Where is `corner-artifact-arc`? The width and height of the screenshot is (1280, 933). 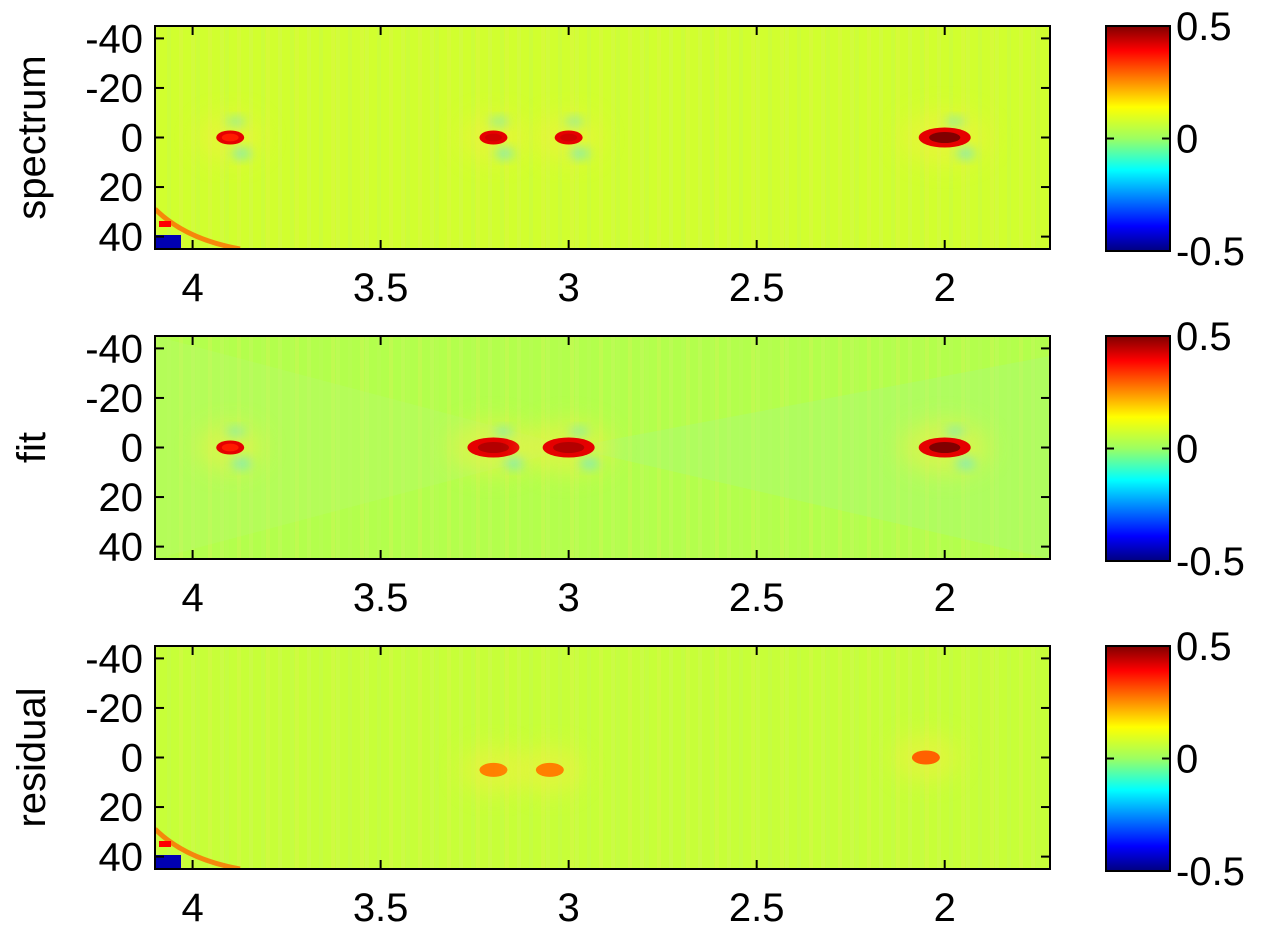 corner-artifact-arc is located at coordinates (198, 228).